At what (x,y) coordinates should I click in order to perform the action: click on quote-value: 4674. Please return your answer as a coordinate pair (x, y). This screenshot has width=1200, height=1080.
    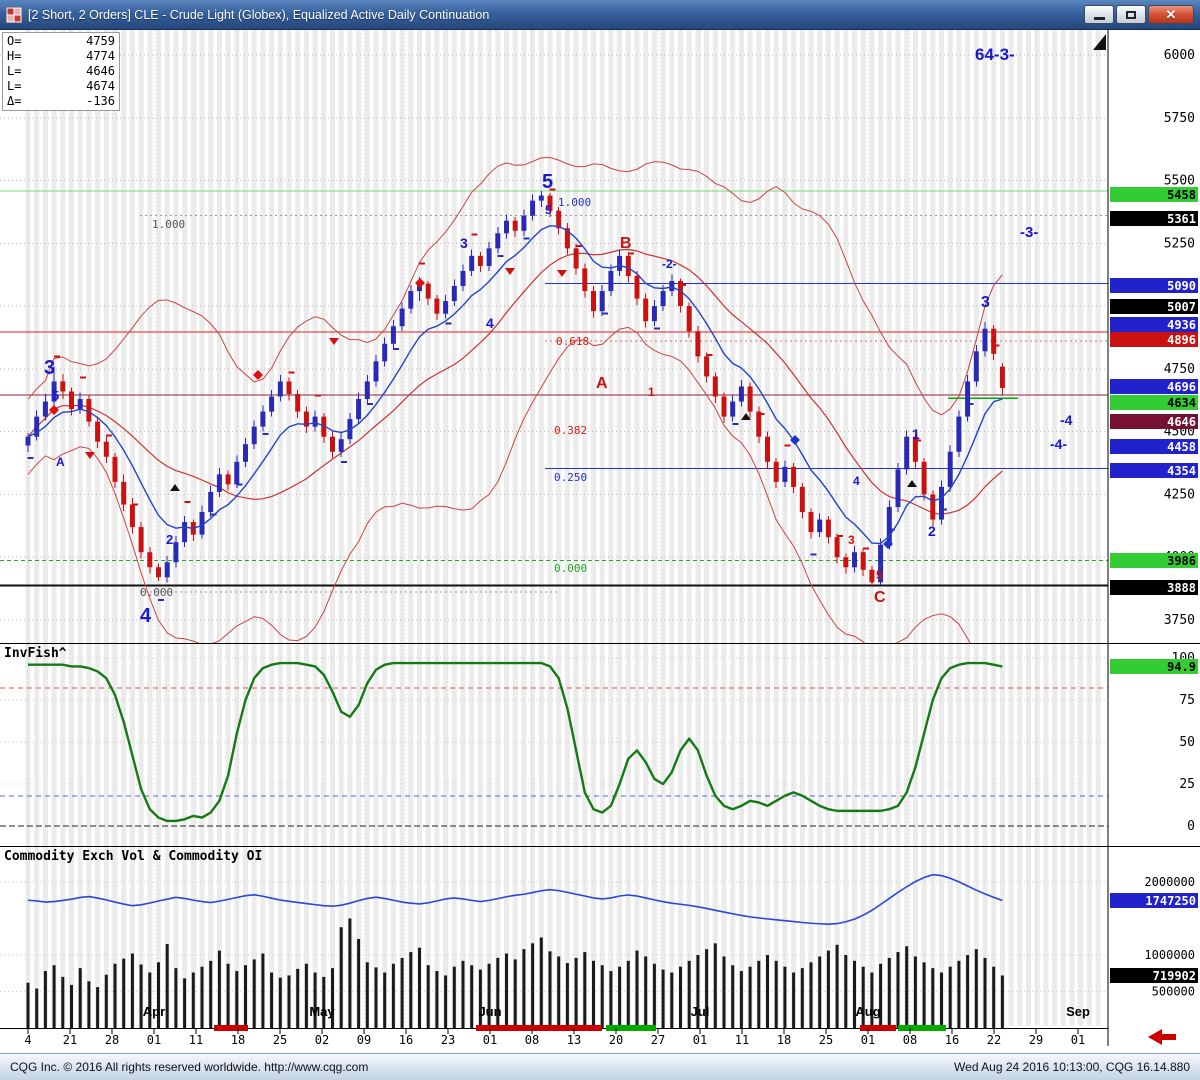
    Looking at the image, I should click on (100, 86).